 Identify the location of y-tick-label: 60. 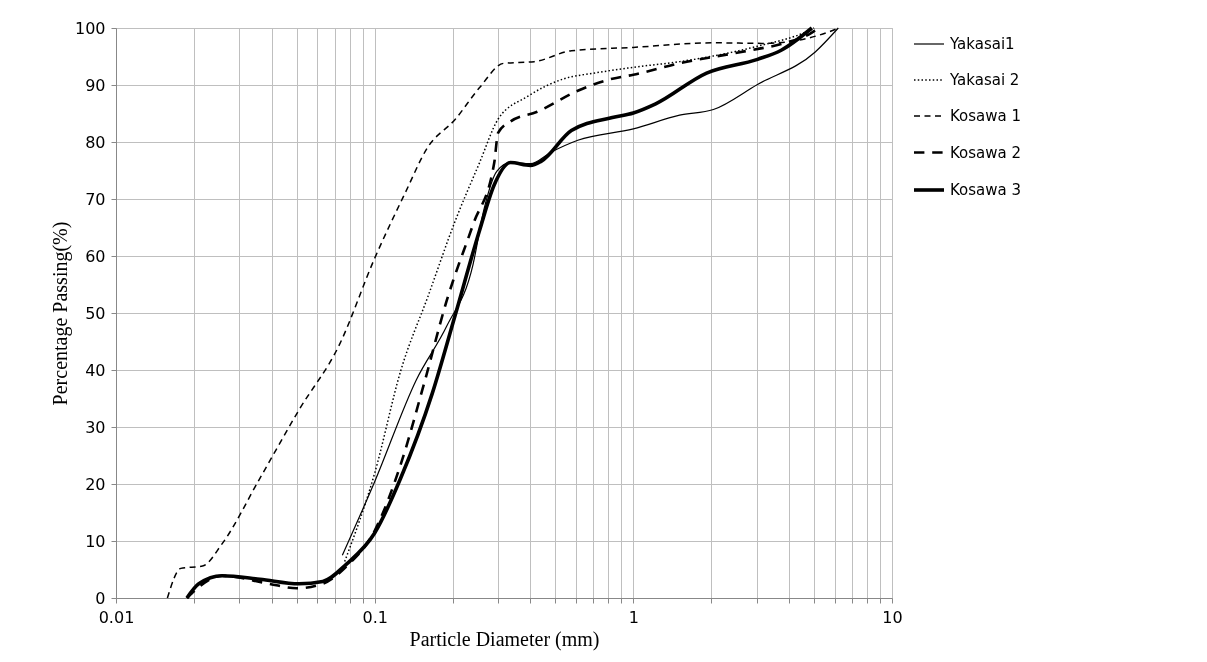
(95, 256).